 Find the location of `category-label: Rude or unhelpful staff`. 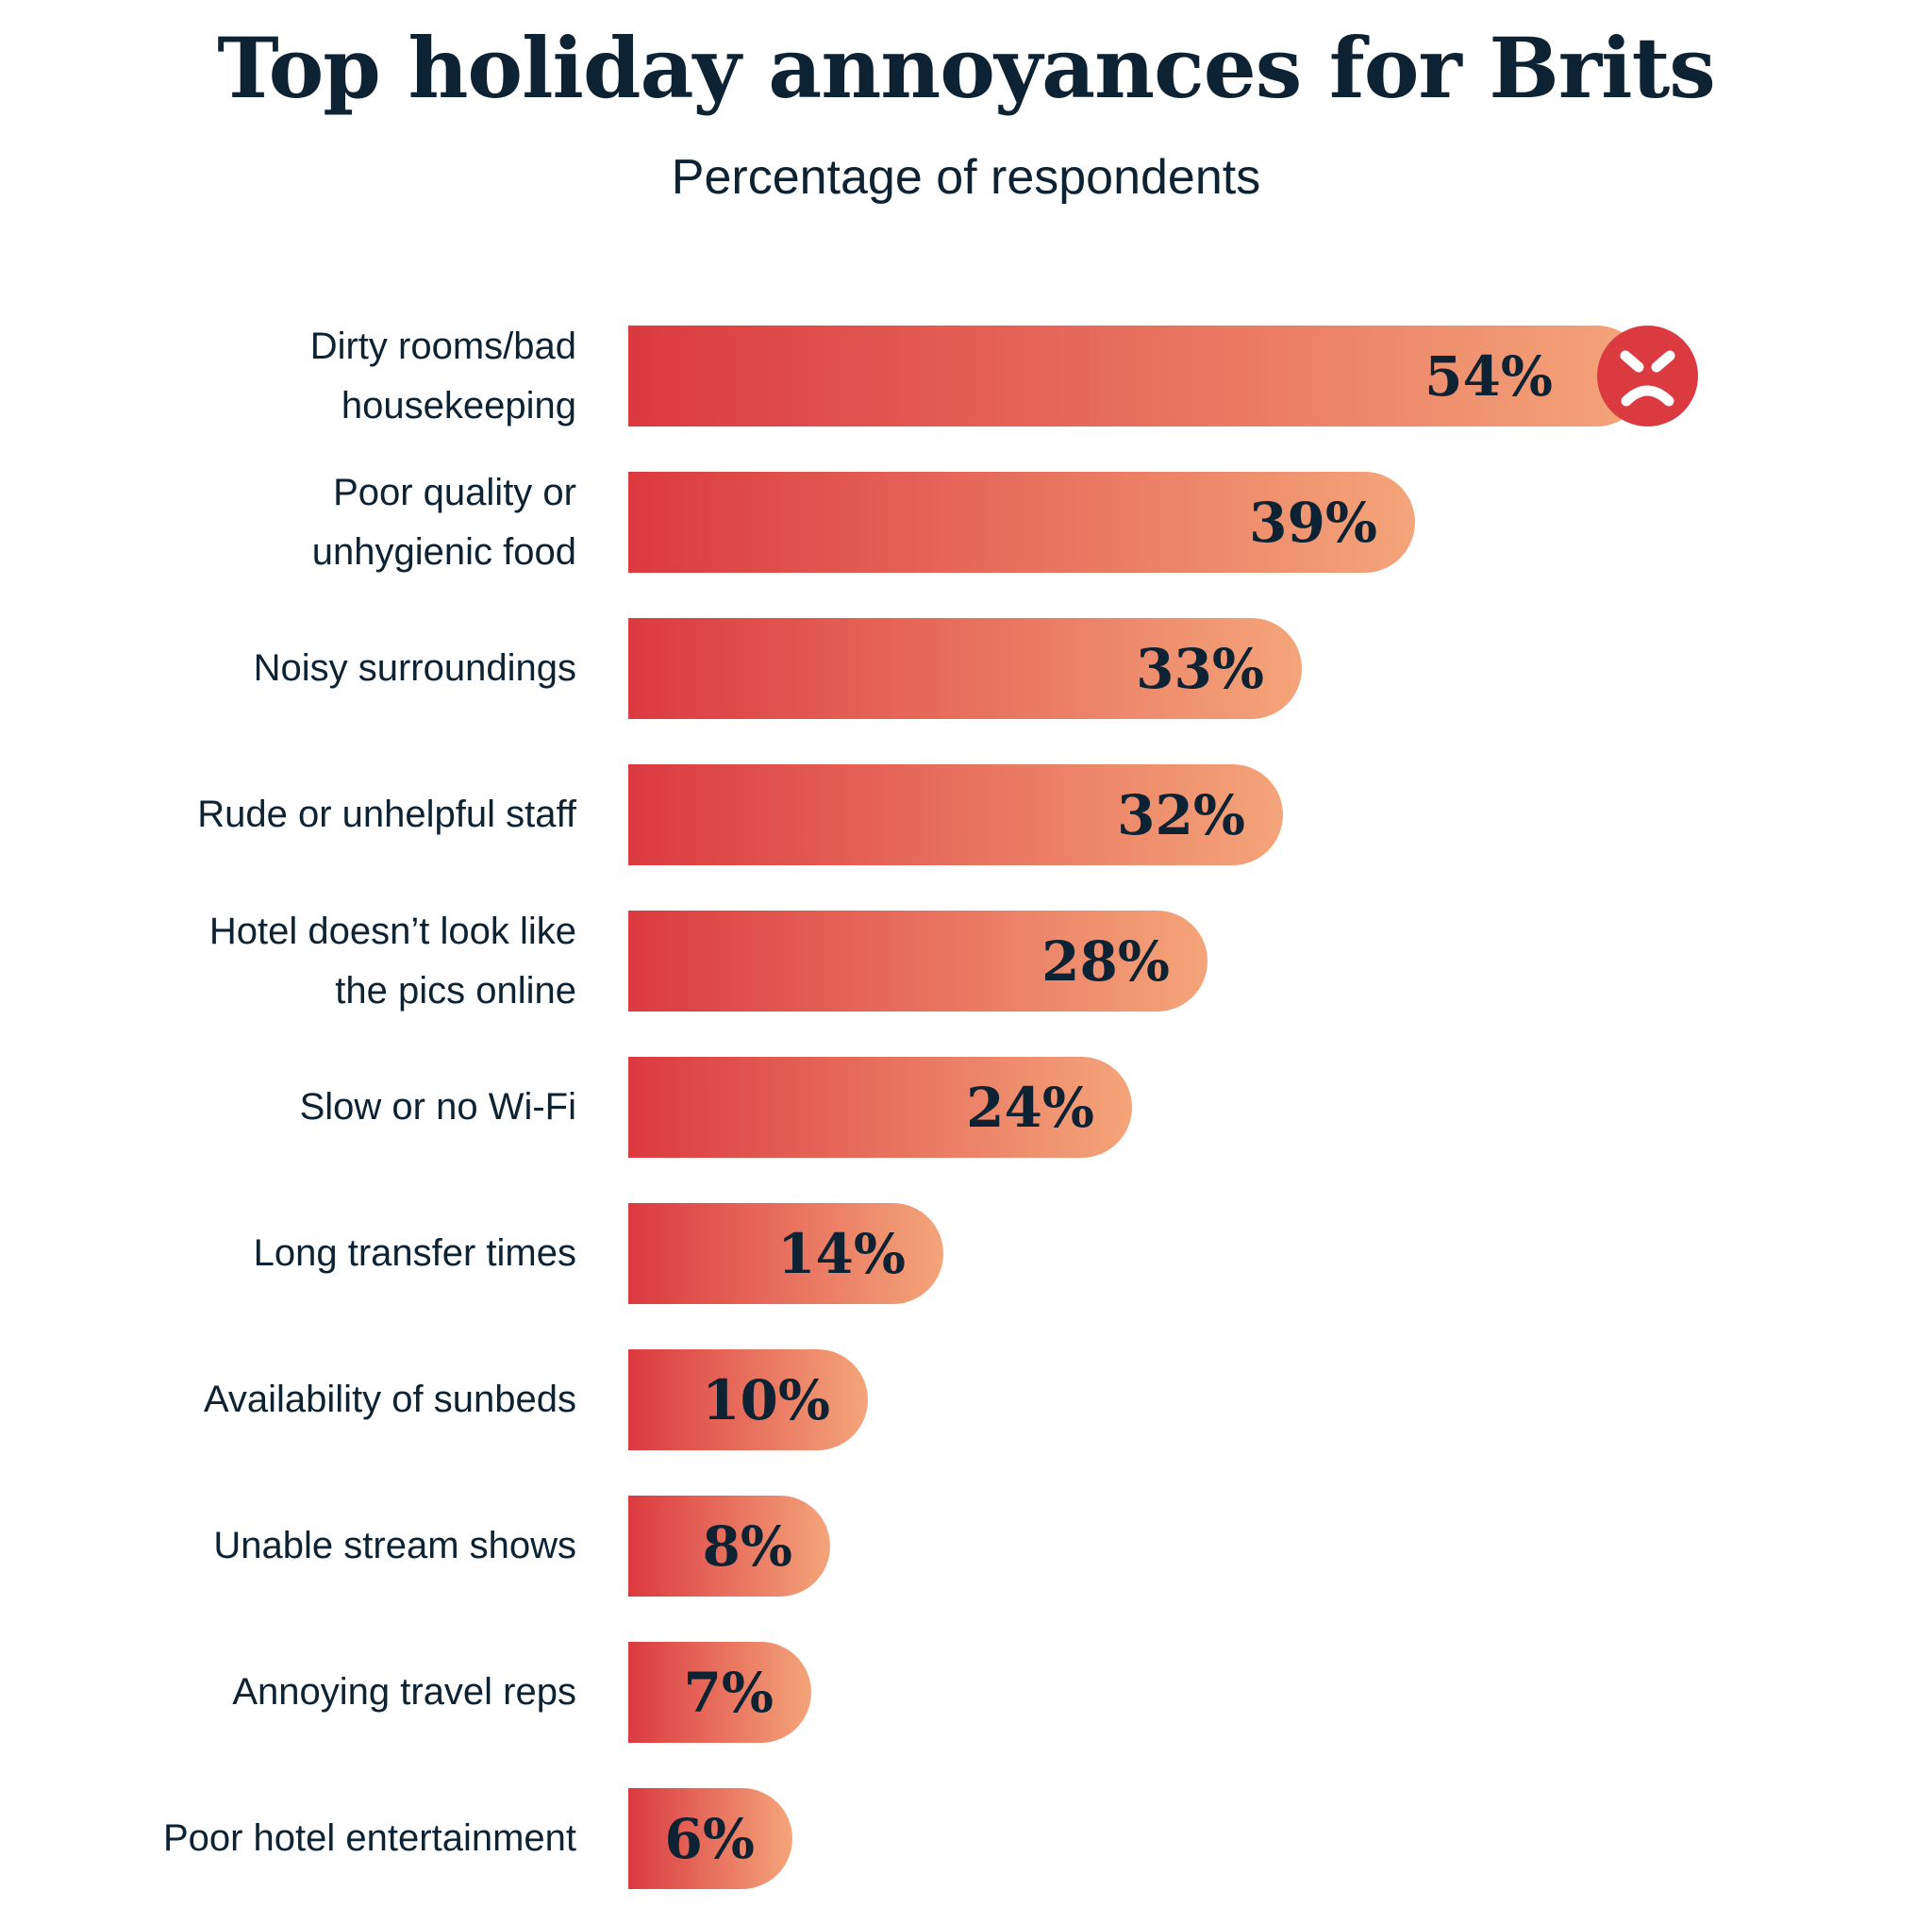

category-label: Rude or unhelpful staff is located at coordinates (386, 814).